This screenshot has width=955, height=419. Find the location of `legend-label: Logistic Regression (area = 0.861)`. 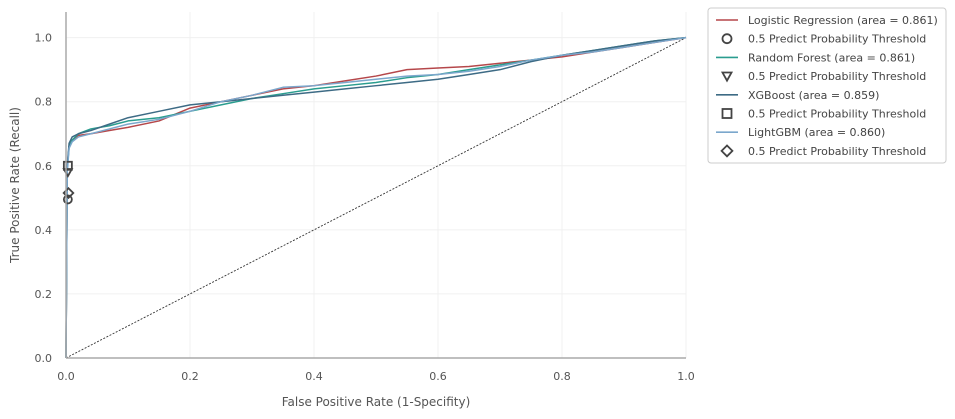

legend-label: Logistic Regression (area = 0.861) is located at coordinates (843, 20).